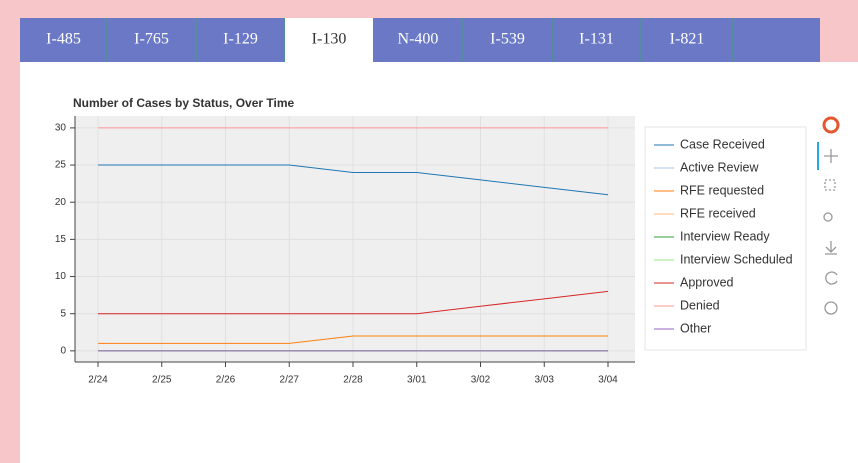  I want to click on tab-active, so click(329, 40).